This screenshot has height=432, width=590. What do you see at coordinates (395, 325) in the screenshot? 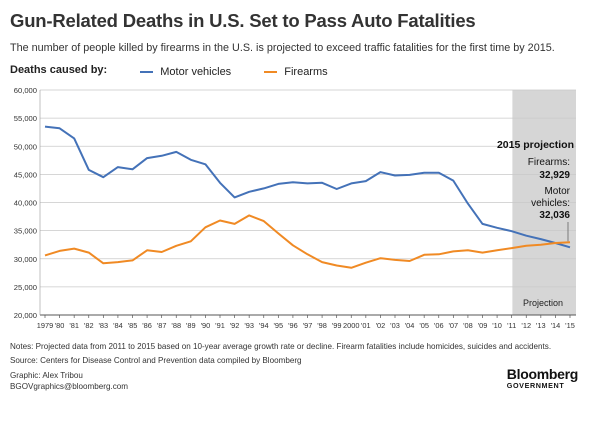
I see `x-tick-label: '03` at bounding box center [395, 325].